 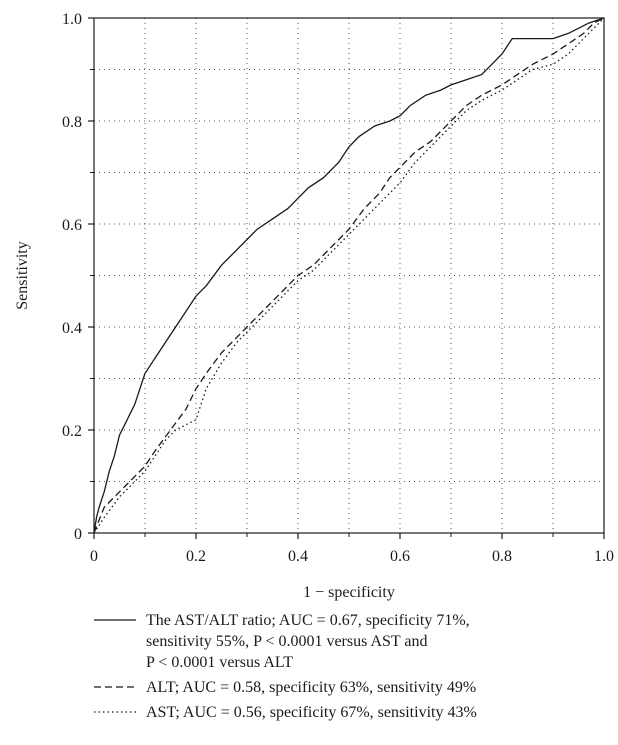 I want to click on y-tick-label: 0.2, so click(x=72, y=431).